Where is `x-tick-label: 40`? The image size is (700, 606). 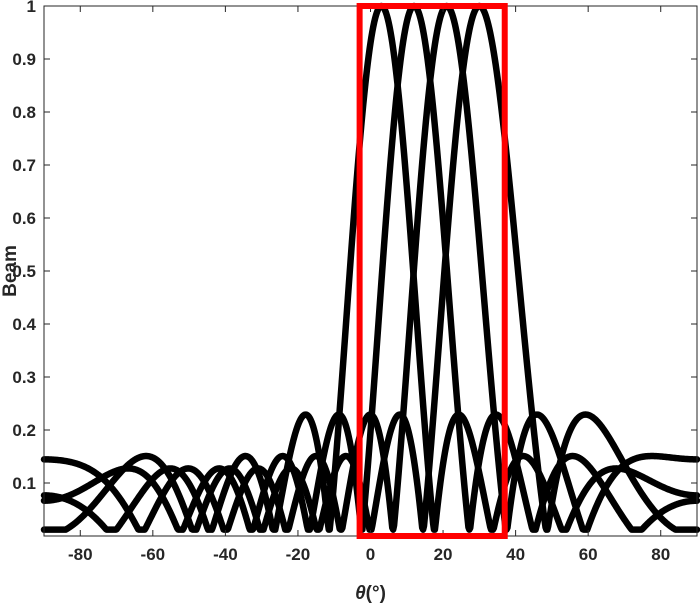 x-tick-label: 40 is located at coordinates (515, 554).